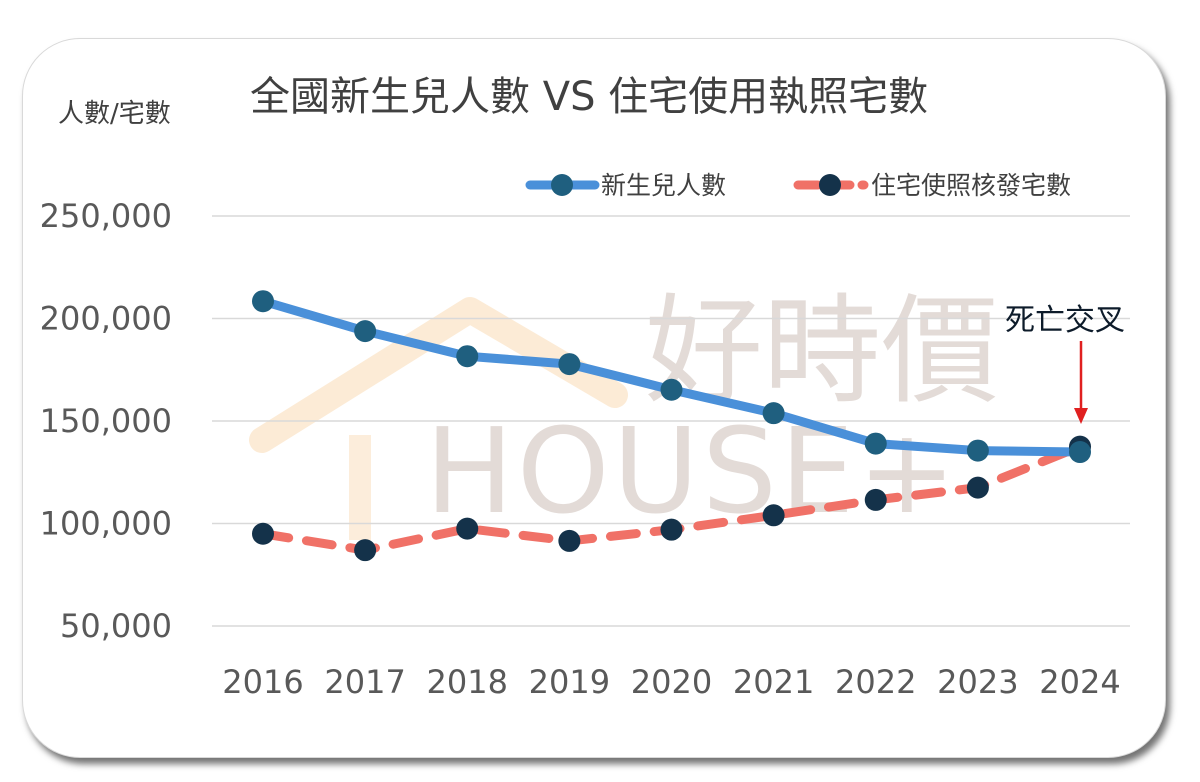 This screenshot has height=782, width=1200. What do you see at coordinates (589, 97) in the screenshot?
I see `chart-title: 全國新生兒人數 VS 住宅使用執照宅數` at bounding box center [589, 97].